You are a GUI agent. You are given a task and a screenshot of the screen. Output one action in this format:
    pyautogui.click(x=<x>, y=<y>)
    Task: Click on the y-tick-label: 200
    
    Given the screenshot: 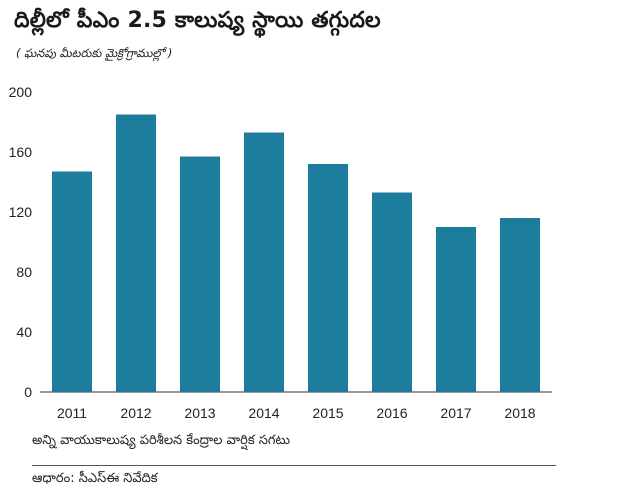 What is the action you would take?
    pyautogui.click(x=21, y=92)
    